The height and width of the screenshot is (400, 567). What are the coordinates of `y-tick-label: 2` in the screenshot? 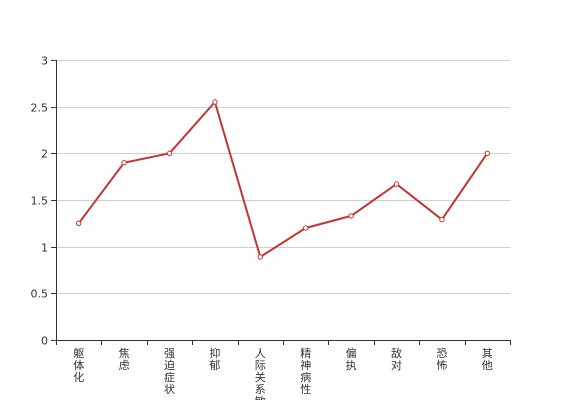 It's located at (44, 154).